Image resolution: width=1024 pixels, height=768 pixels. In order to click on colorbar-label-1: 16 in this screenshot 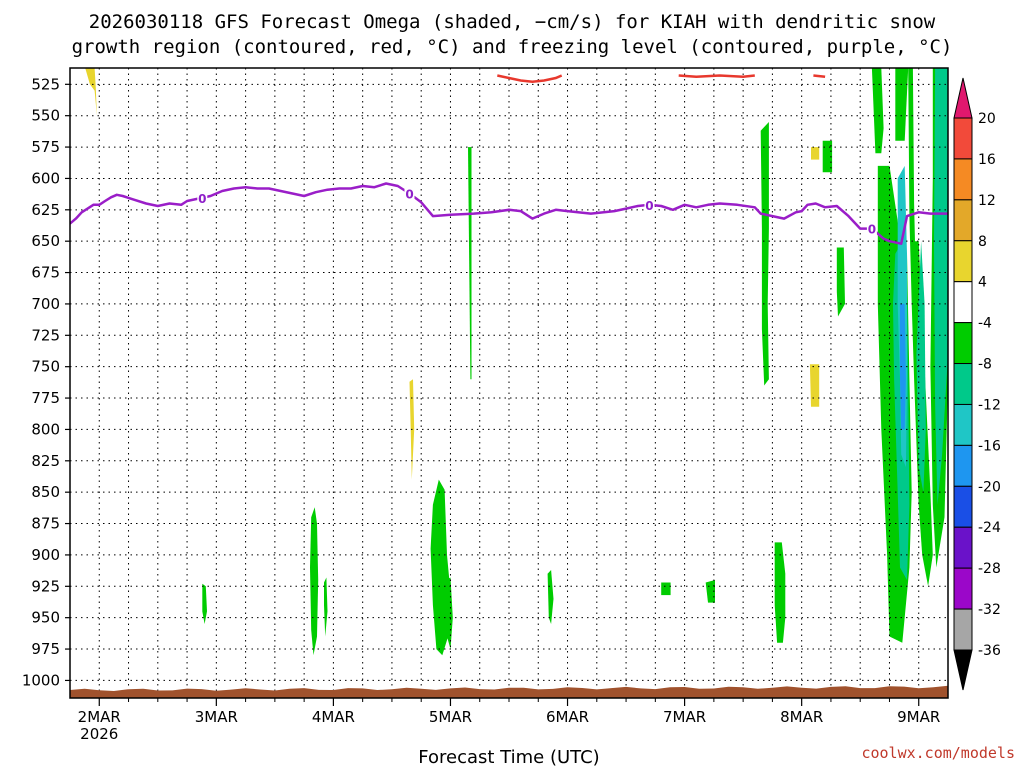, I will do `click(987, 160)`.